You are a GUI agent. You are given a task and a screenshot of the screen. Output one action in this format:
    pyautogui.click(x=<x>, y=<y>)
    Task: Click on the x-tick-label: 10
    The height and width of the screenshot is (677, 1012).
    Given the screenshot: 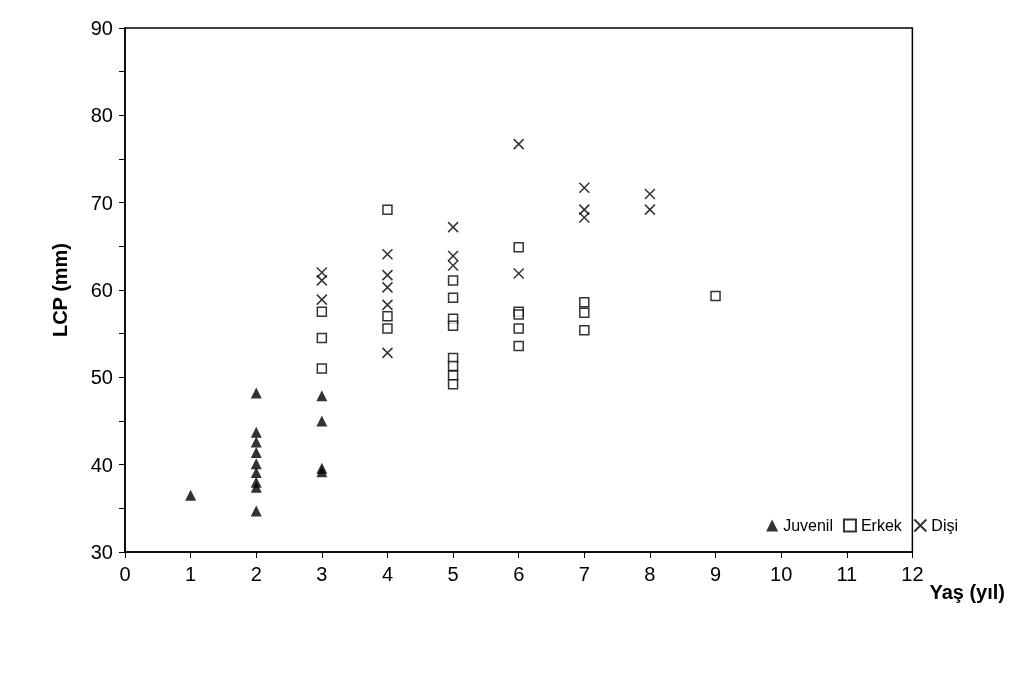 What is the action you would take?
    pyautogui.click(x=781, y=574)
    